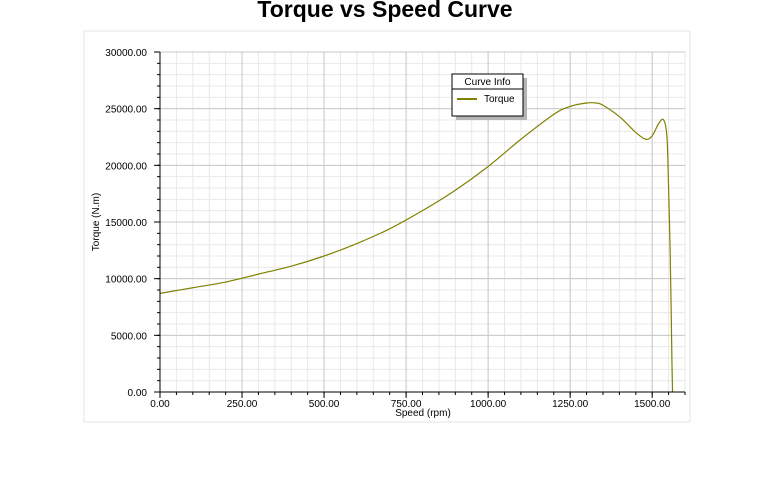 The image size is (770, 480). What do you see at coordinates (406, 404) in the screenshot?
I see `x-tick-label: 750.00` at bounding box center [406, 404].